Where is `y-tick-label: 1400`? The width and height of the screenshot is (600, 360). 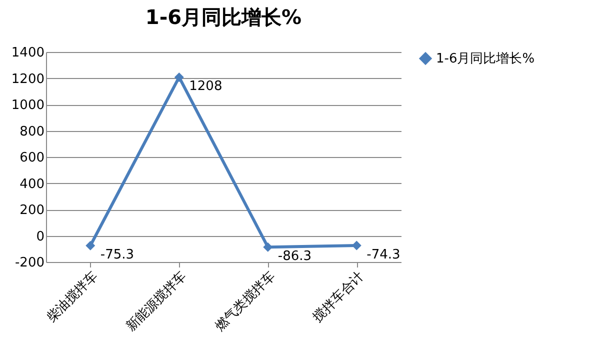
y-tick-label: 1400 is located at coordinates (27, 53).